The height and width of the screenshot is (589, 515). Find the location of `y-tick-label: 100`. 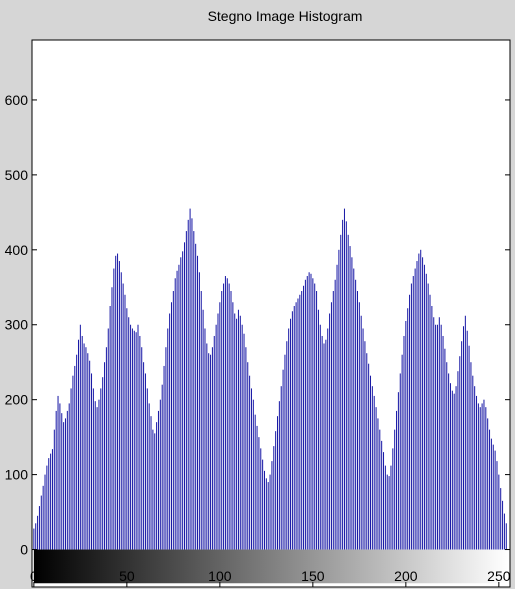

y-tick-label: 100 is located at coordinates (17, 475).